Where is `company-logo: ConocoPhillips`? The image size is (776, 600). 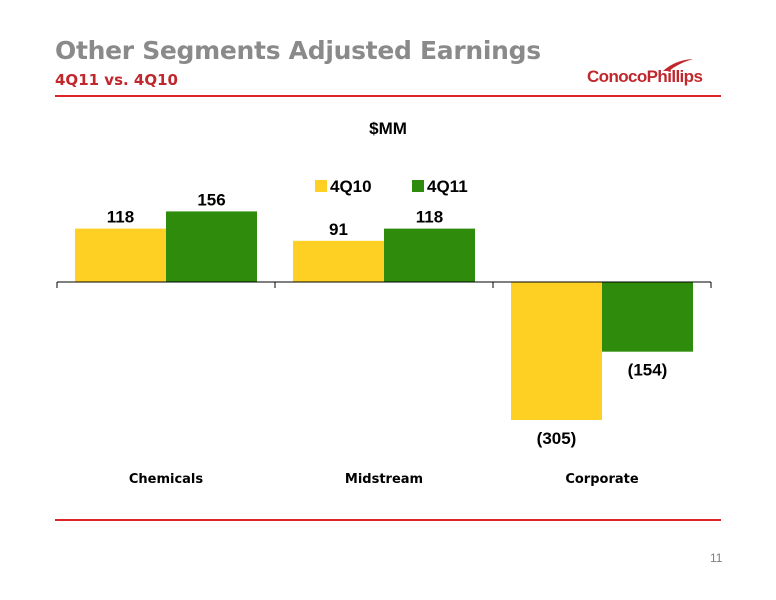 company-logo: ConocoPhillips is located at coordinates (657, 75).